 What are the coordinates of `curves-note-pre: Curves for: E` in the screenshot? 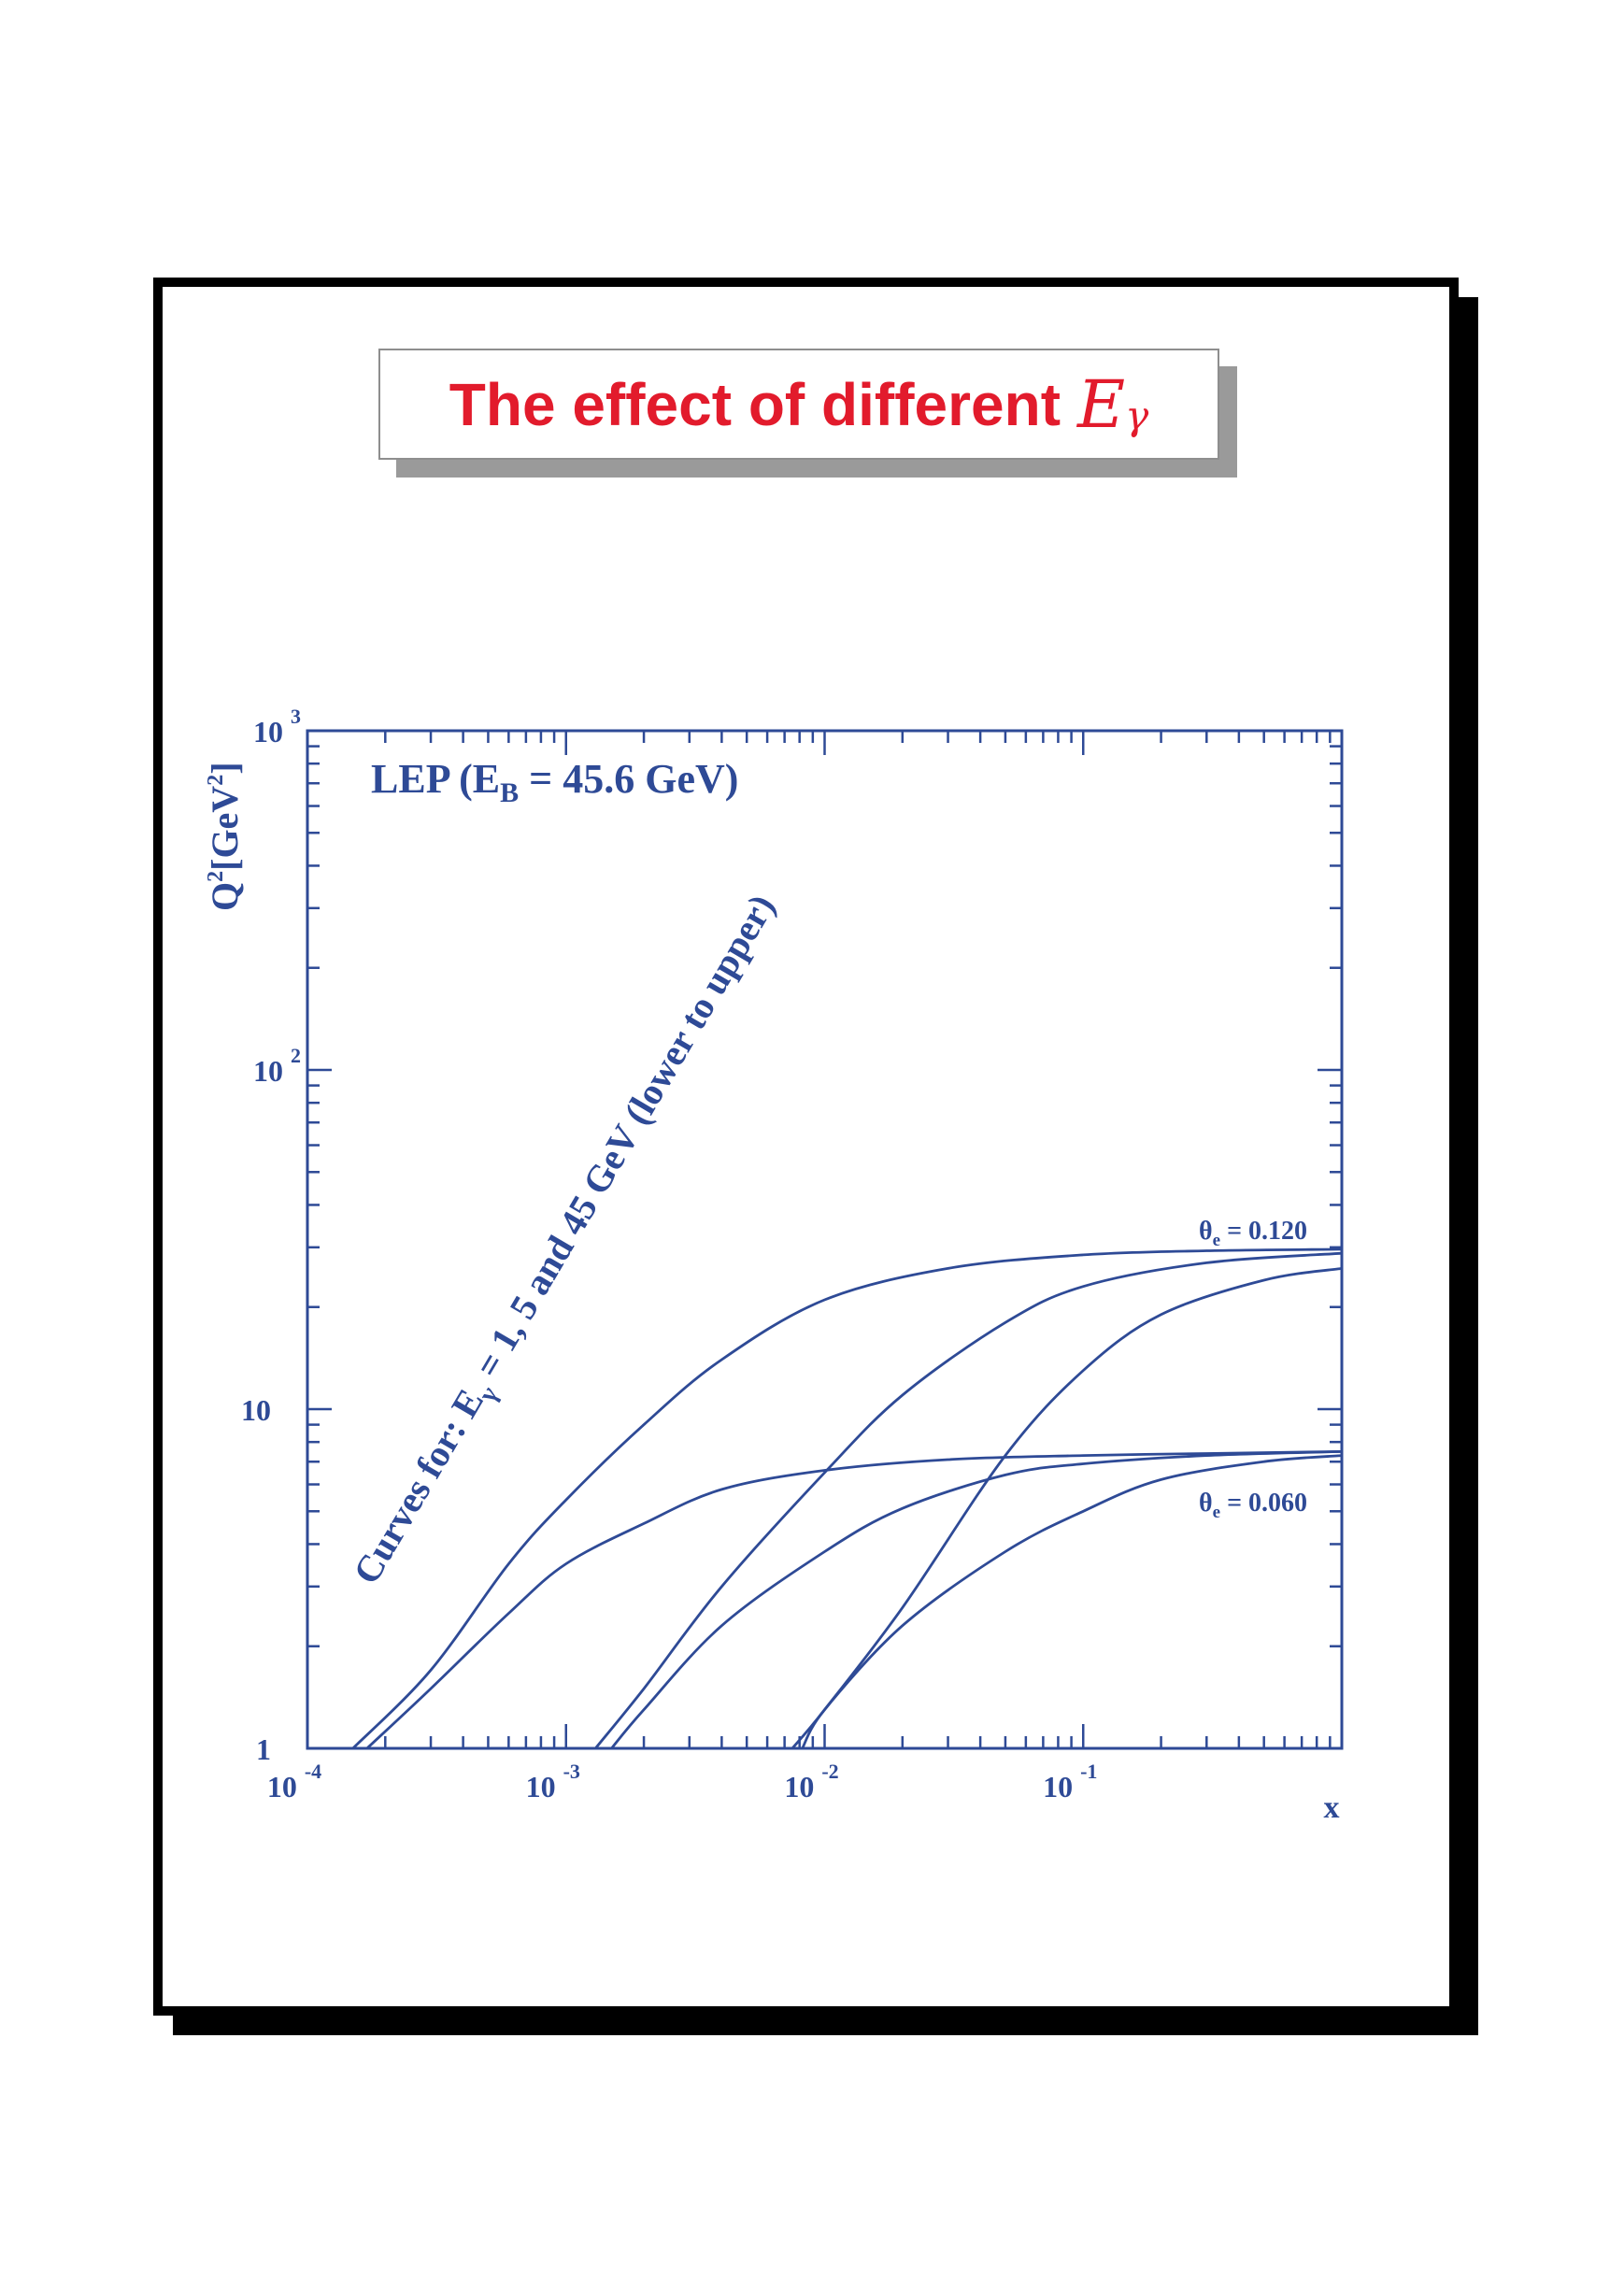 It's located at (418, 1486).